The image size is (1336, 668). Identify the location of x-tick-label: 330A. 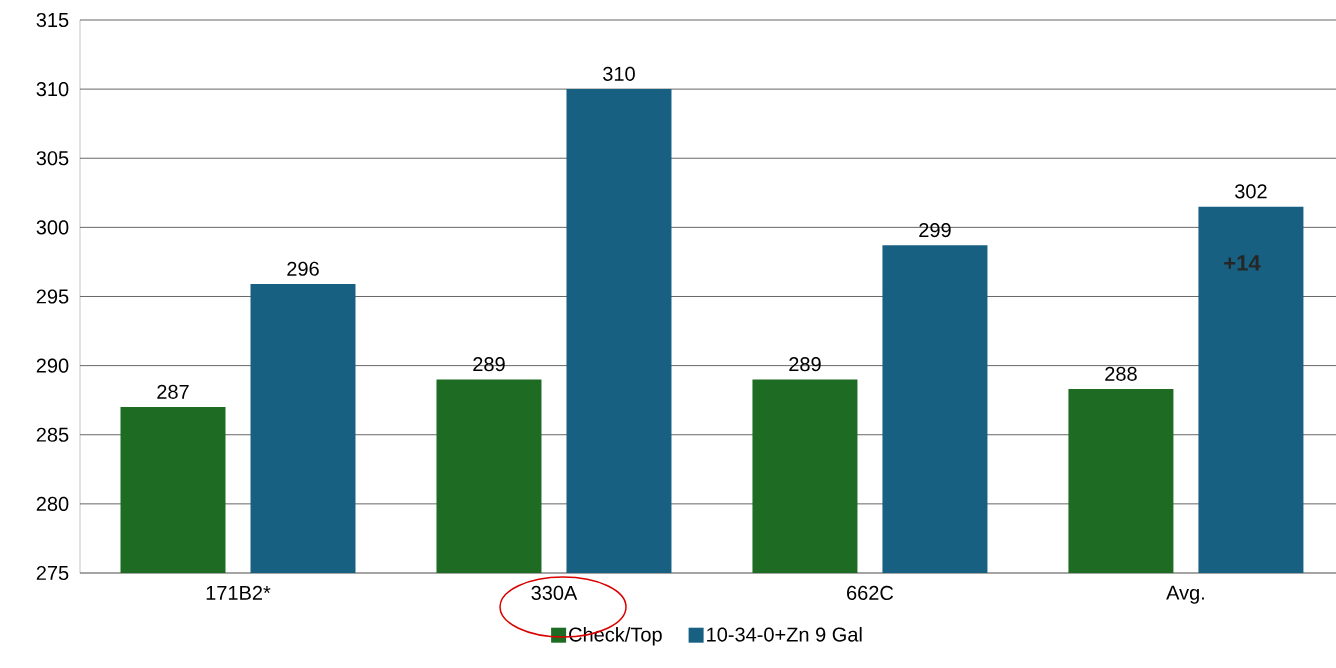
(554, 593).